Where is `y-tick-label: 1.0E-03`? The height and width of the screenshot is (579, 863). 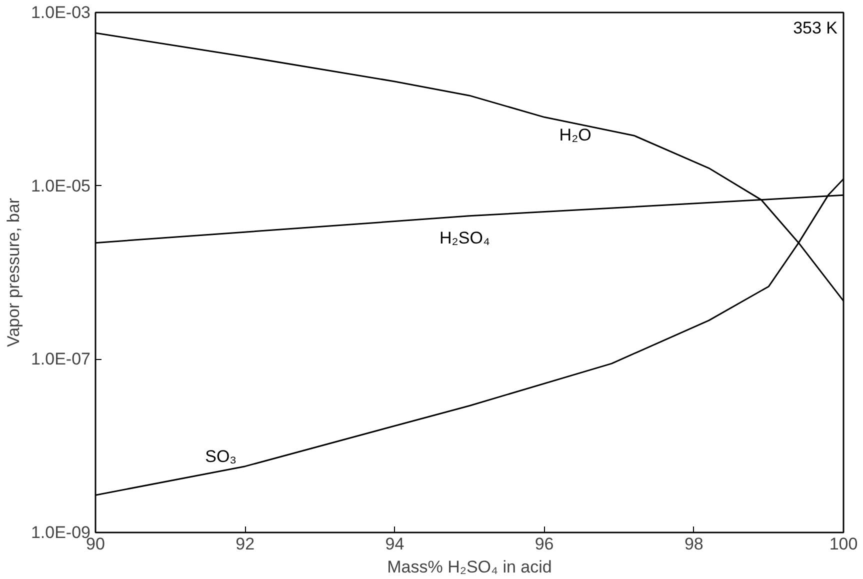
y-tick-label: 1.0E-03 is located at coordinates (60, 12).